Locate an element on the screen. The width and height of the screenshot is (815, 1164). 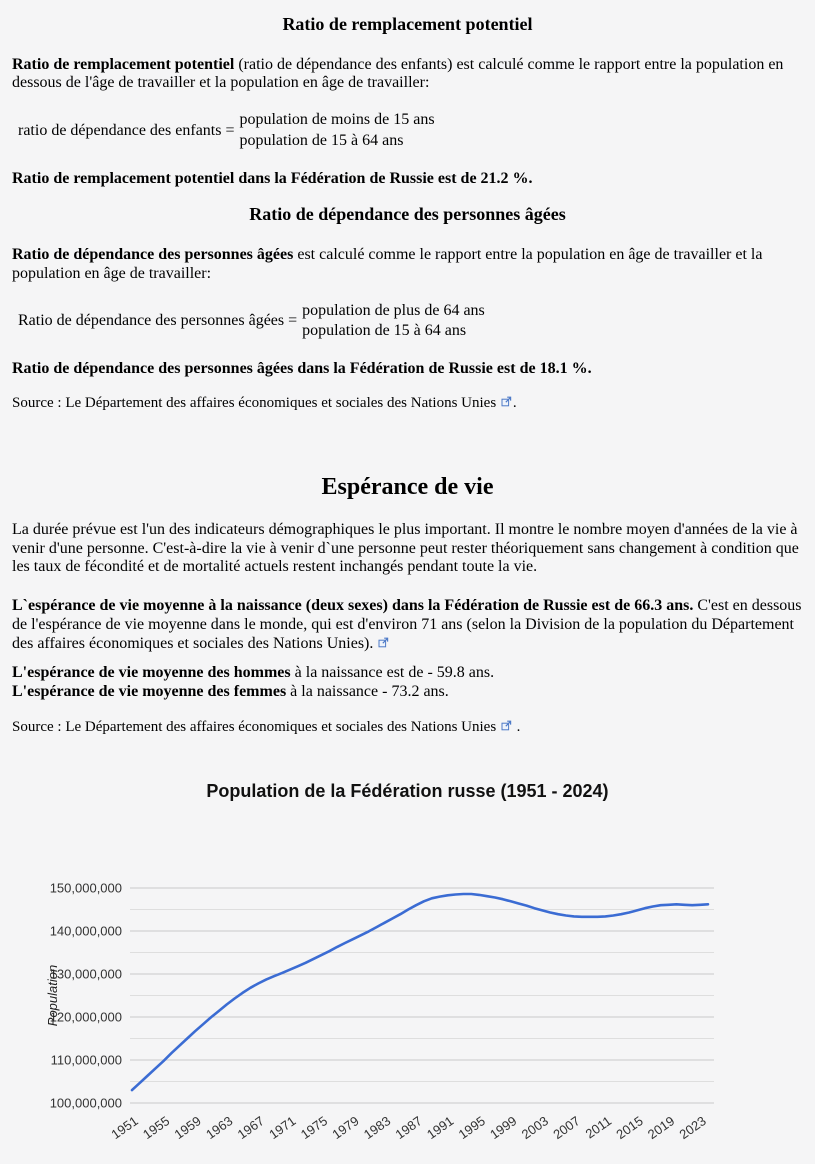
women-life-expectancy-value: à la naissance - 73.2 ans. is located at coordinates (367, 692).